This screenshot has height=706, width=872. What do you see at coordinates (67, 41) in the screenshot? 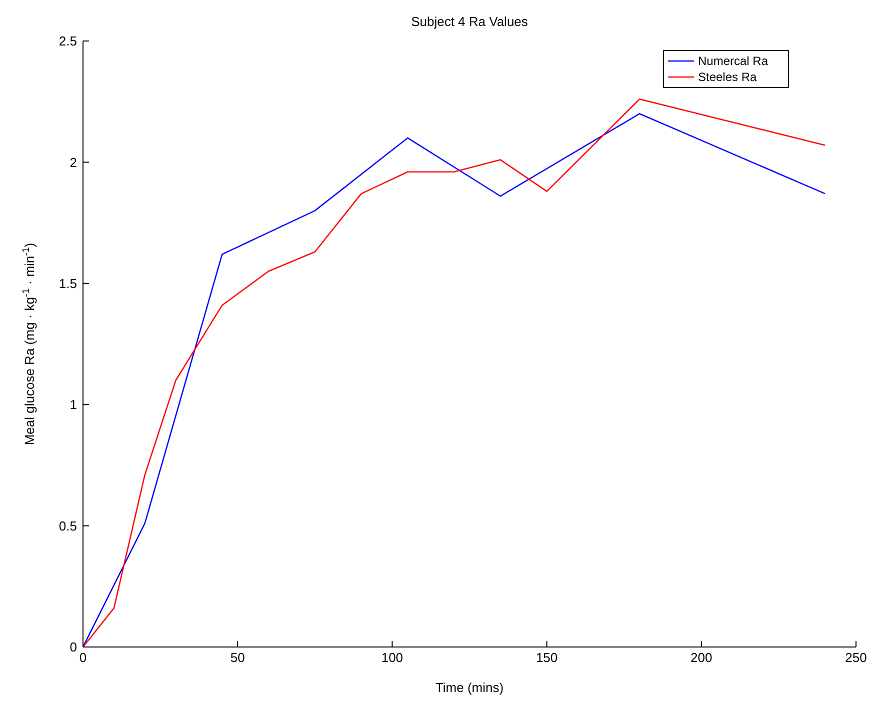
I see `y-tick-label: 2.5` at bounding box center [67, 41].